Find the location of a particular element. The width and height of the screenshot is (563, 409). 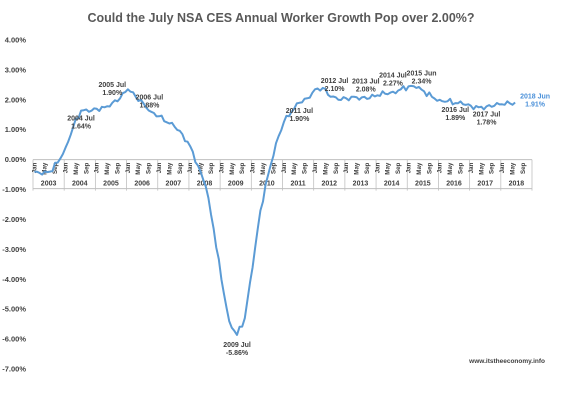

annotation-value: 1.91% is located at coordinates (535, 105).